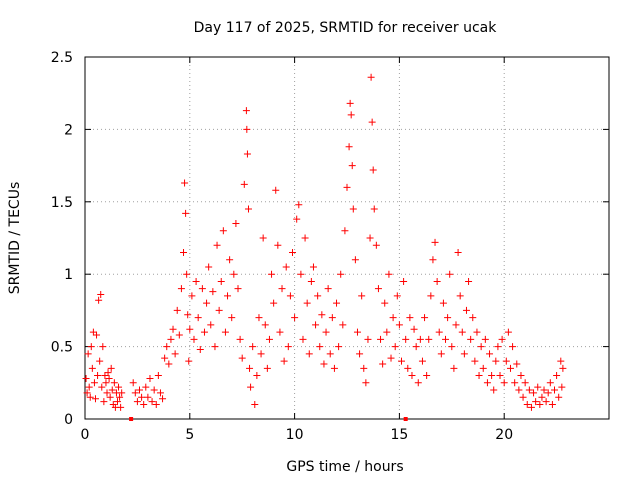 The width and height of the screenshot is (640, 480). Describe the element at coordinates (62, 348) in the screenshot. I see `y-tick-label: 0.5` at that location.